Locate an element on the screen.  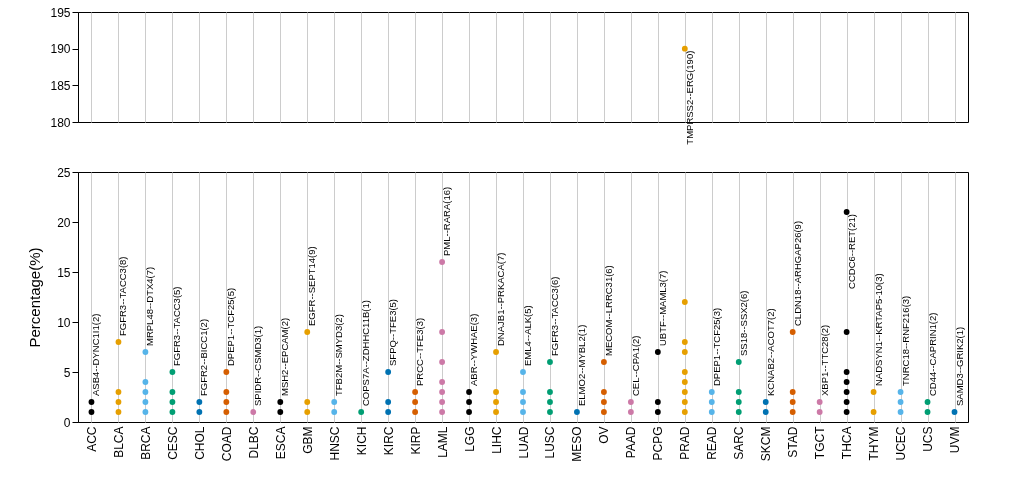
x-tick-label: CHOL is located at coordinates (199, 443).